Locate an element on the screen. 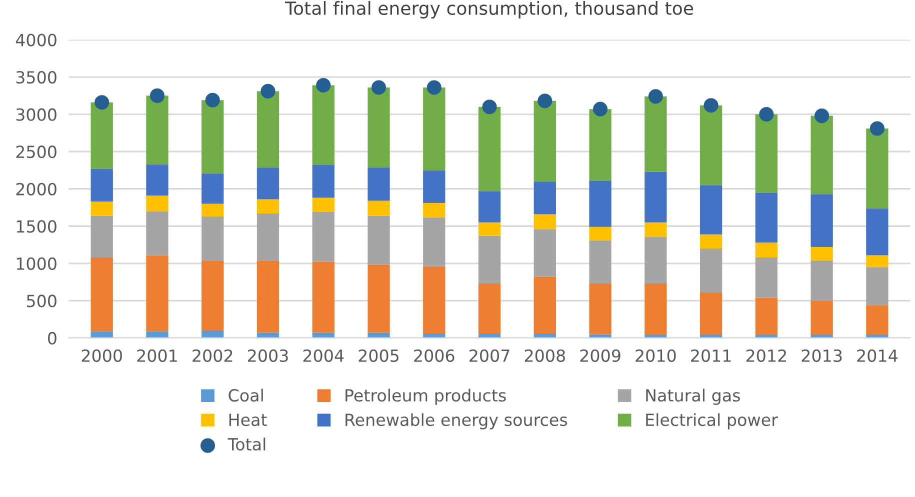 The image size is (915, 497). y-tick-label: 4000 is located at coordinates (36, 40).